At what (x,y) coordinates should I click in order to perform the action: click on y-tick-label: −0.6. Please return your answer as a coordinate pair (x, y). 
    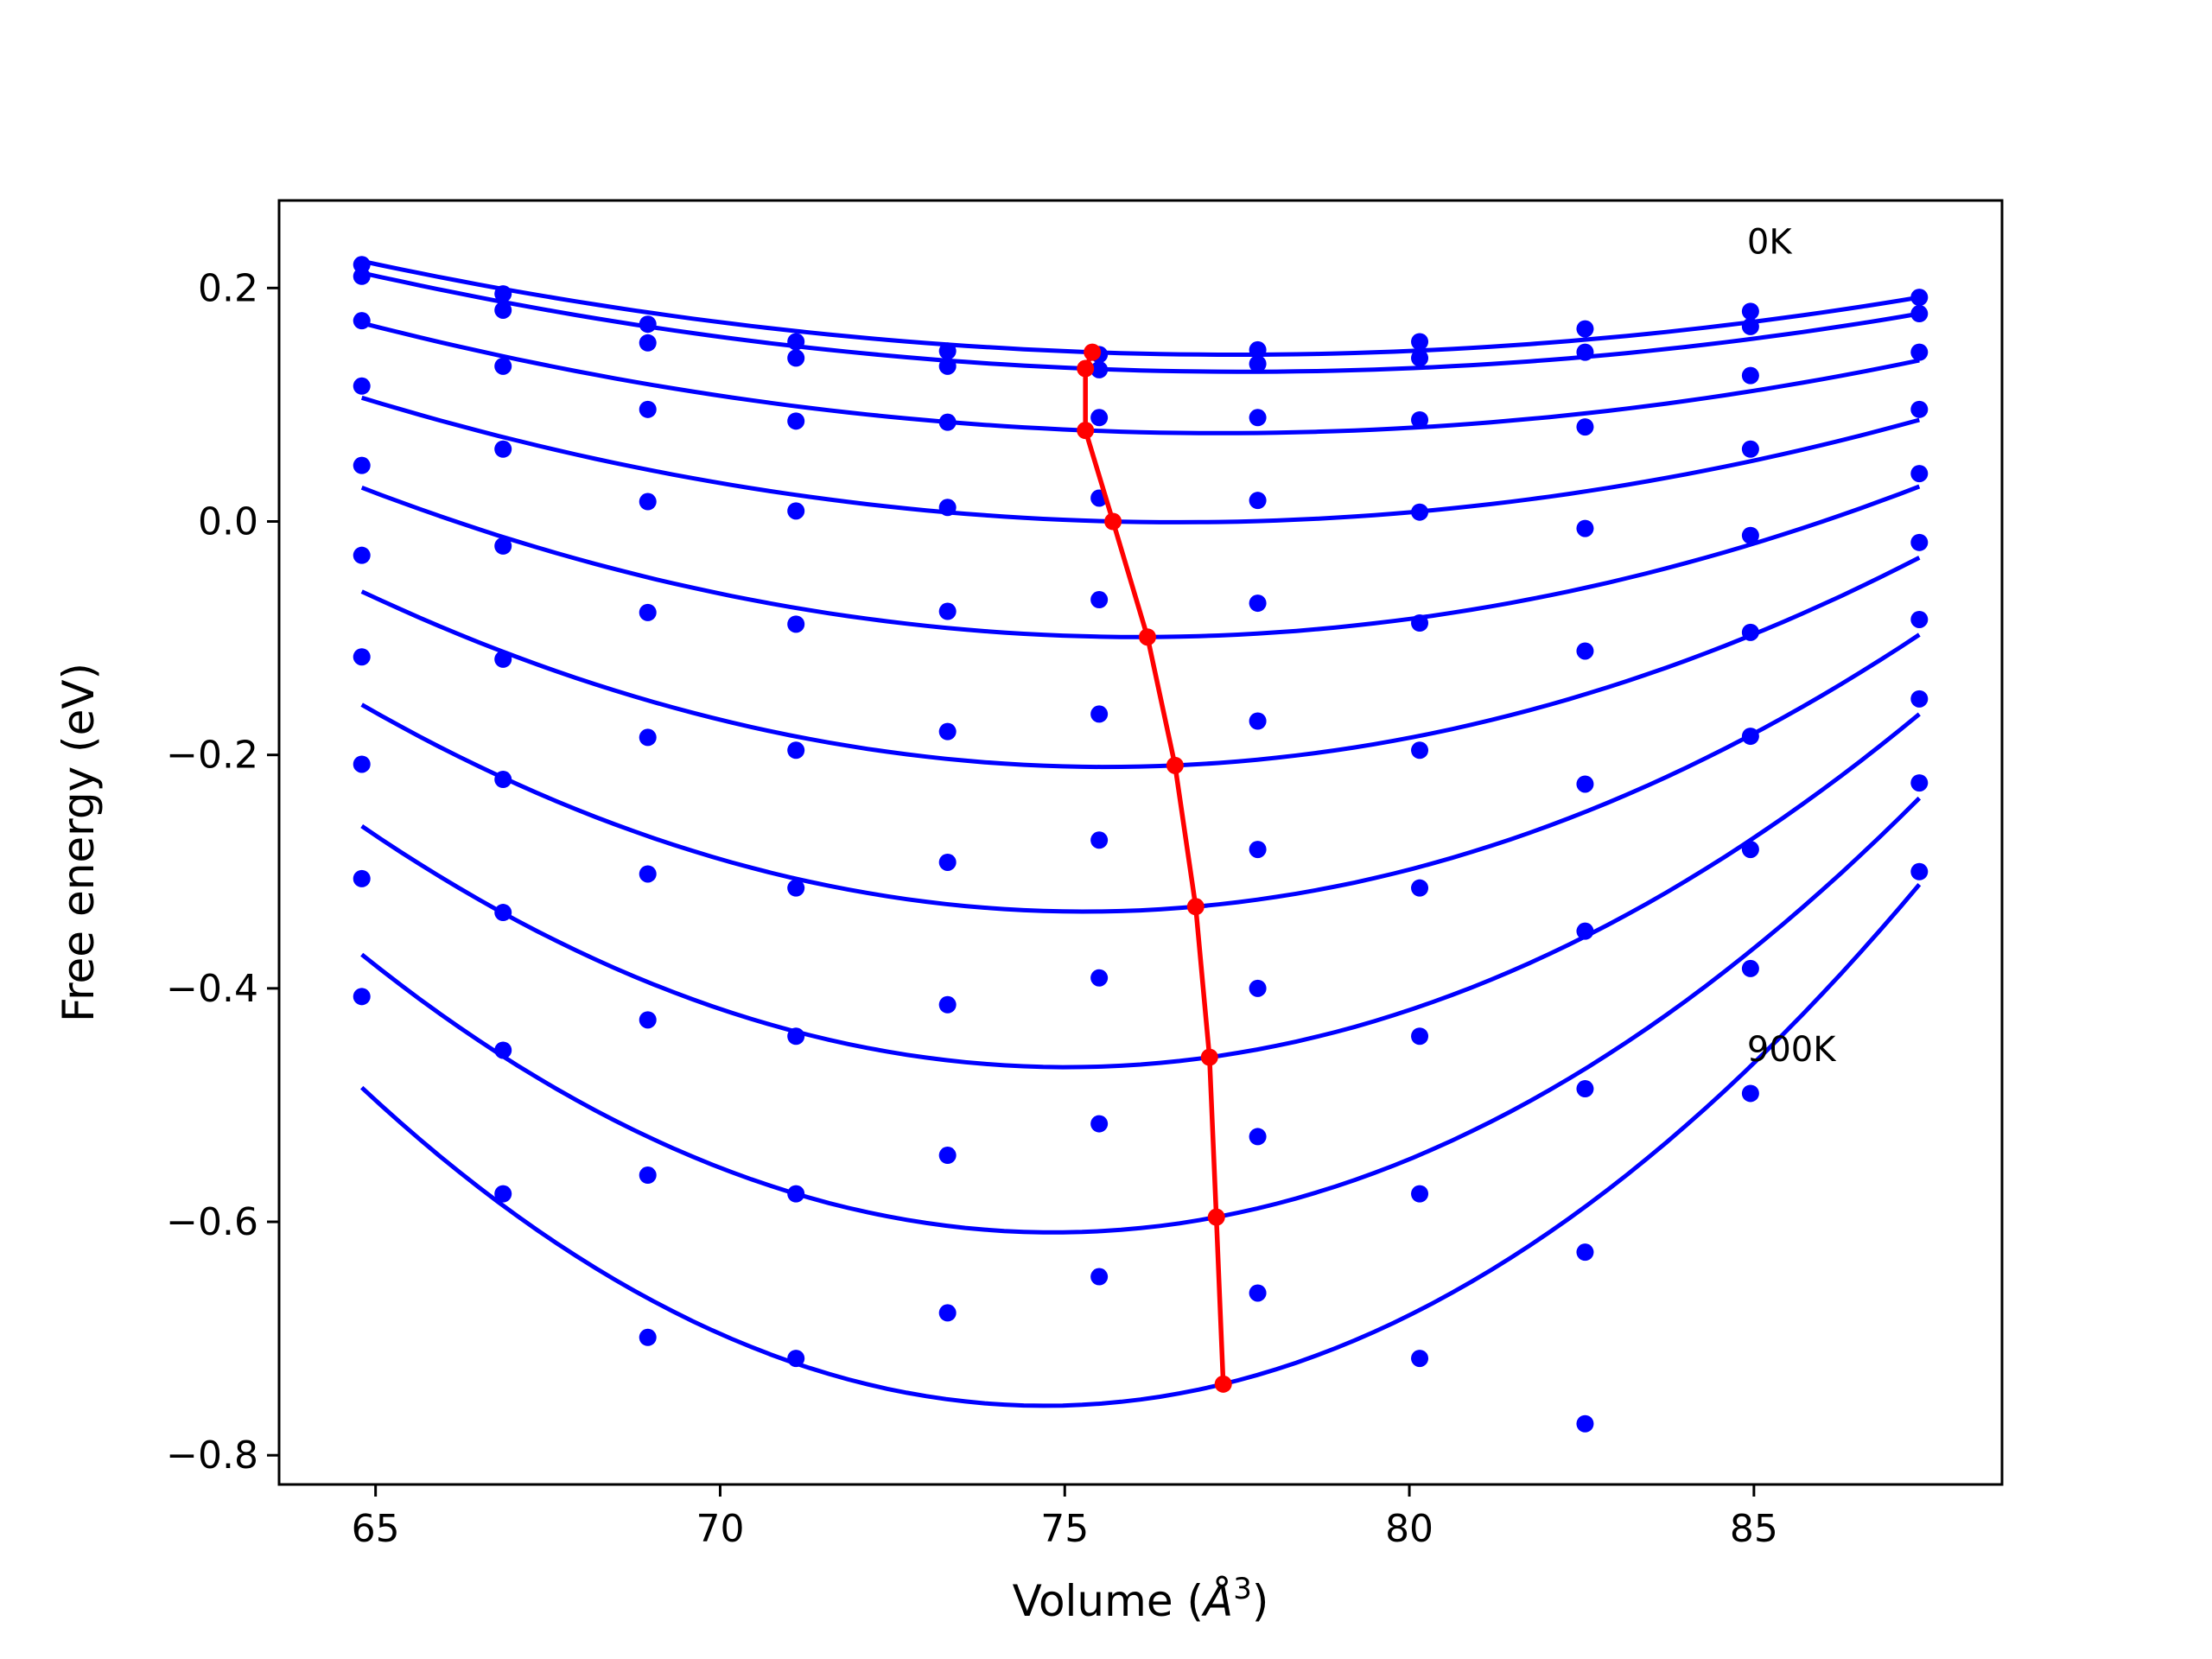
    Looking at the image, I should click on (212, 1222).